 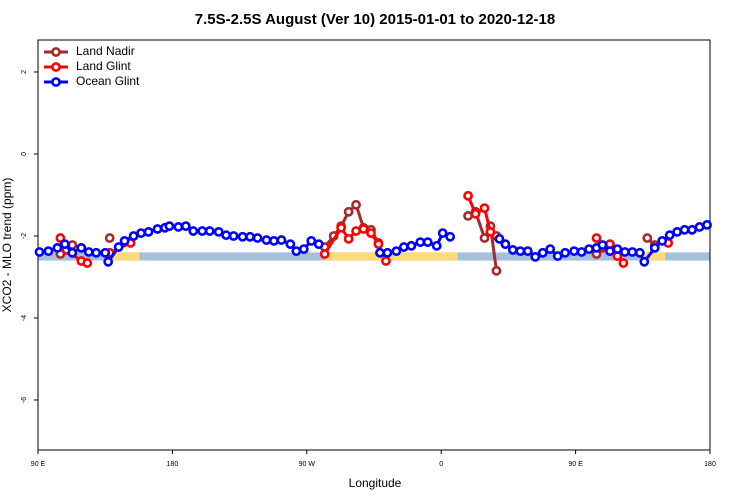 I want to click on legend-label: Land Nadir, so click(x=105, y=51).